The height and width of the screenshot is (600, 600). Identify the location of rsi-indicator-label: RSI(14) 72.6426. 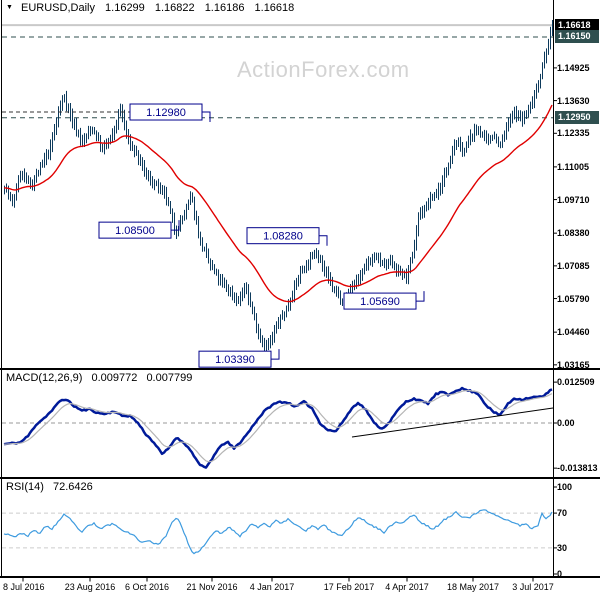
(49, 487).